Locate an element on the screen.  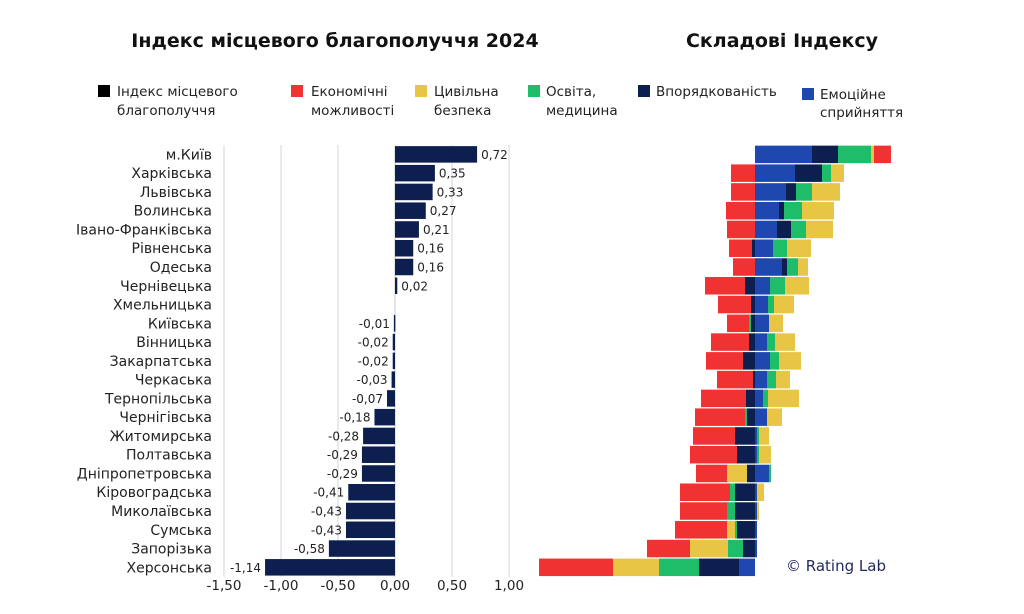
region-label: Чернігівська is located at coordinates (165, 418).